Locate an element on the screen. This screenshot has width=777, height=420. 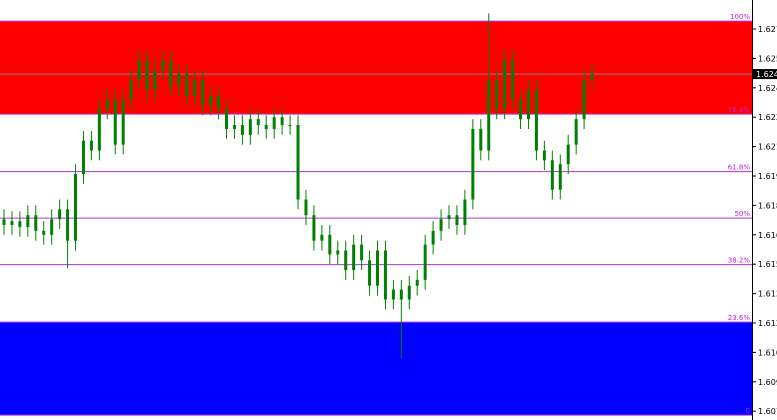
fib-label: 38.2% is located at coordinates (739, 261).